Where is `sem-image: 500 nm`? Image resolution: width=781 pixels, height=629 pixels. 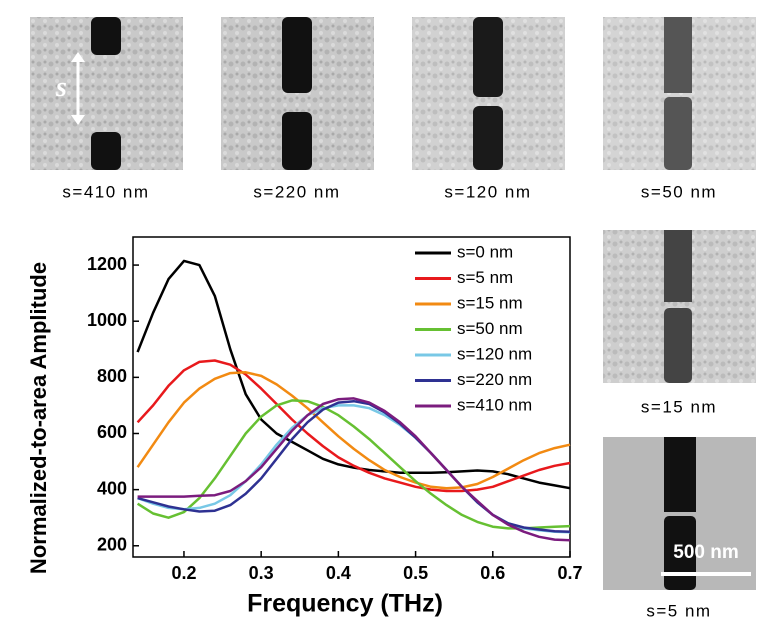 sem-image: 500 nm is located at coordinates (679, 513).